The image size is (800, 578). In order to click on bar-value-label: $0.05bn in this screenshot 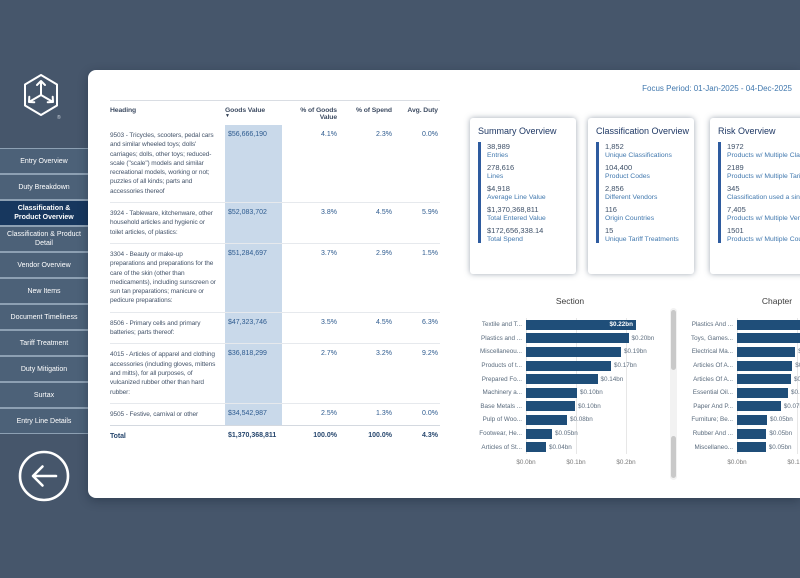, I will do `click(781, 434)`.